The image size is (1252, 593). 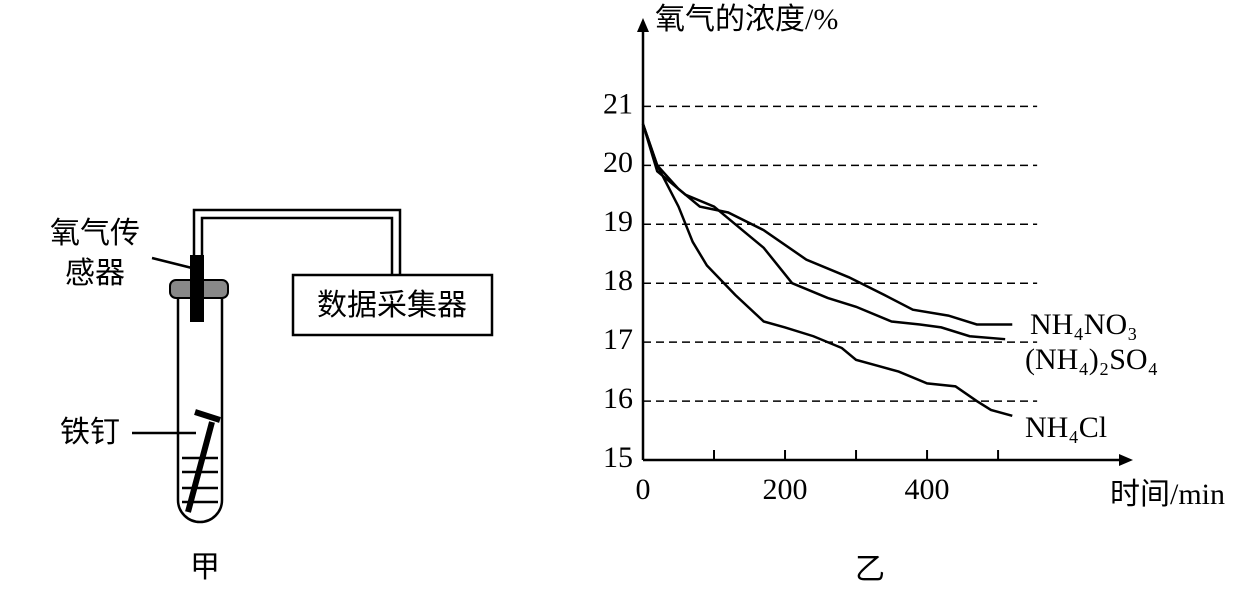 I want to click on y-tick-label: 18, so click(x=618, y=280).